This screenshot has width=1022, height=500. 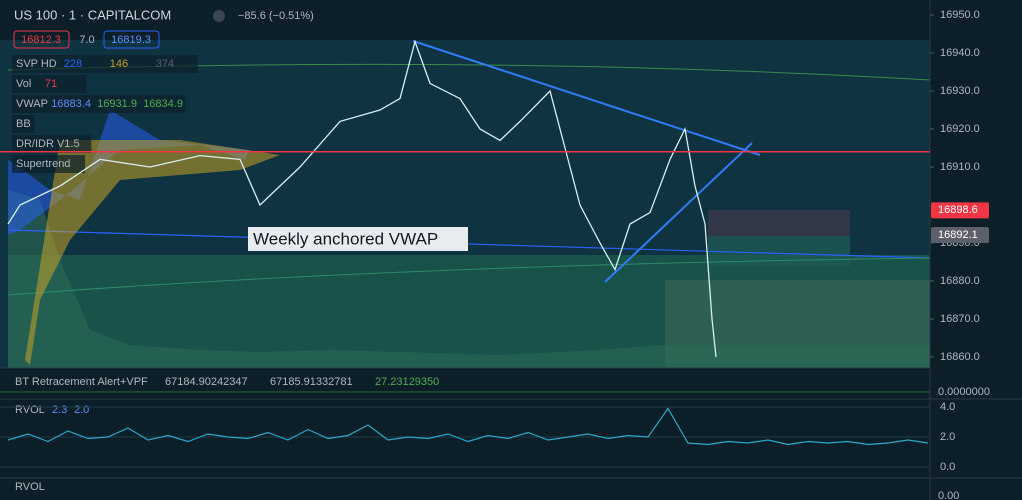 What do you see at coordinates (960, 357) in the screenshot?
I see `y-tick-label: 16860.0` at bounding box center [960, 357].